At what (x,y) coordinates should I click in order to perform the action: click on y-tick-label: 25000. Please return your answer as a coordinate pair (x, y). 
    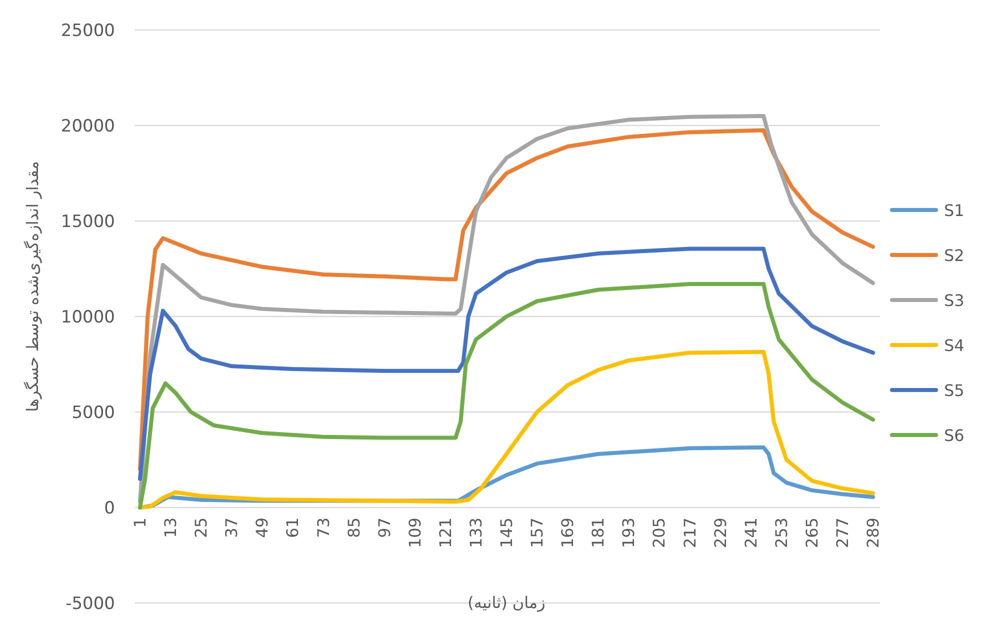
    Looking at the image, I should click on (87, 31).